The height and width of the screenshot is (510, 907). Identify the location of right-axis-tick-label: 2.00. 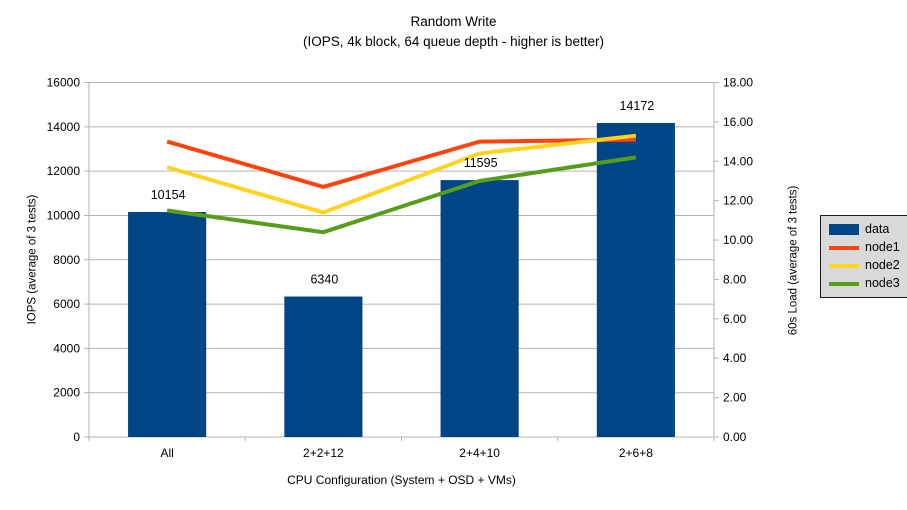
(735, 398).